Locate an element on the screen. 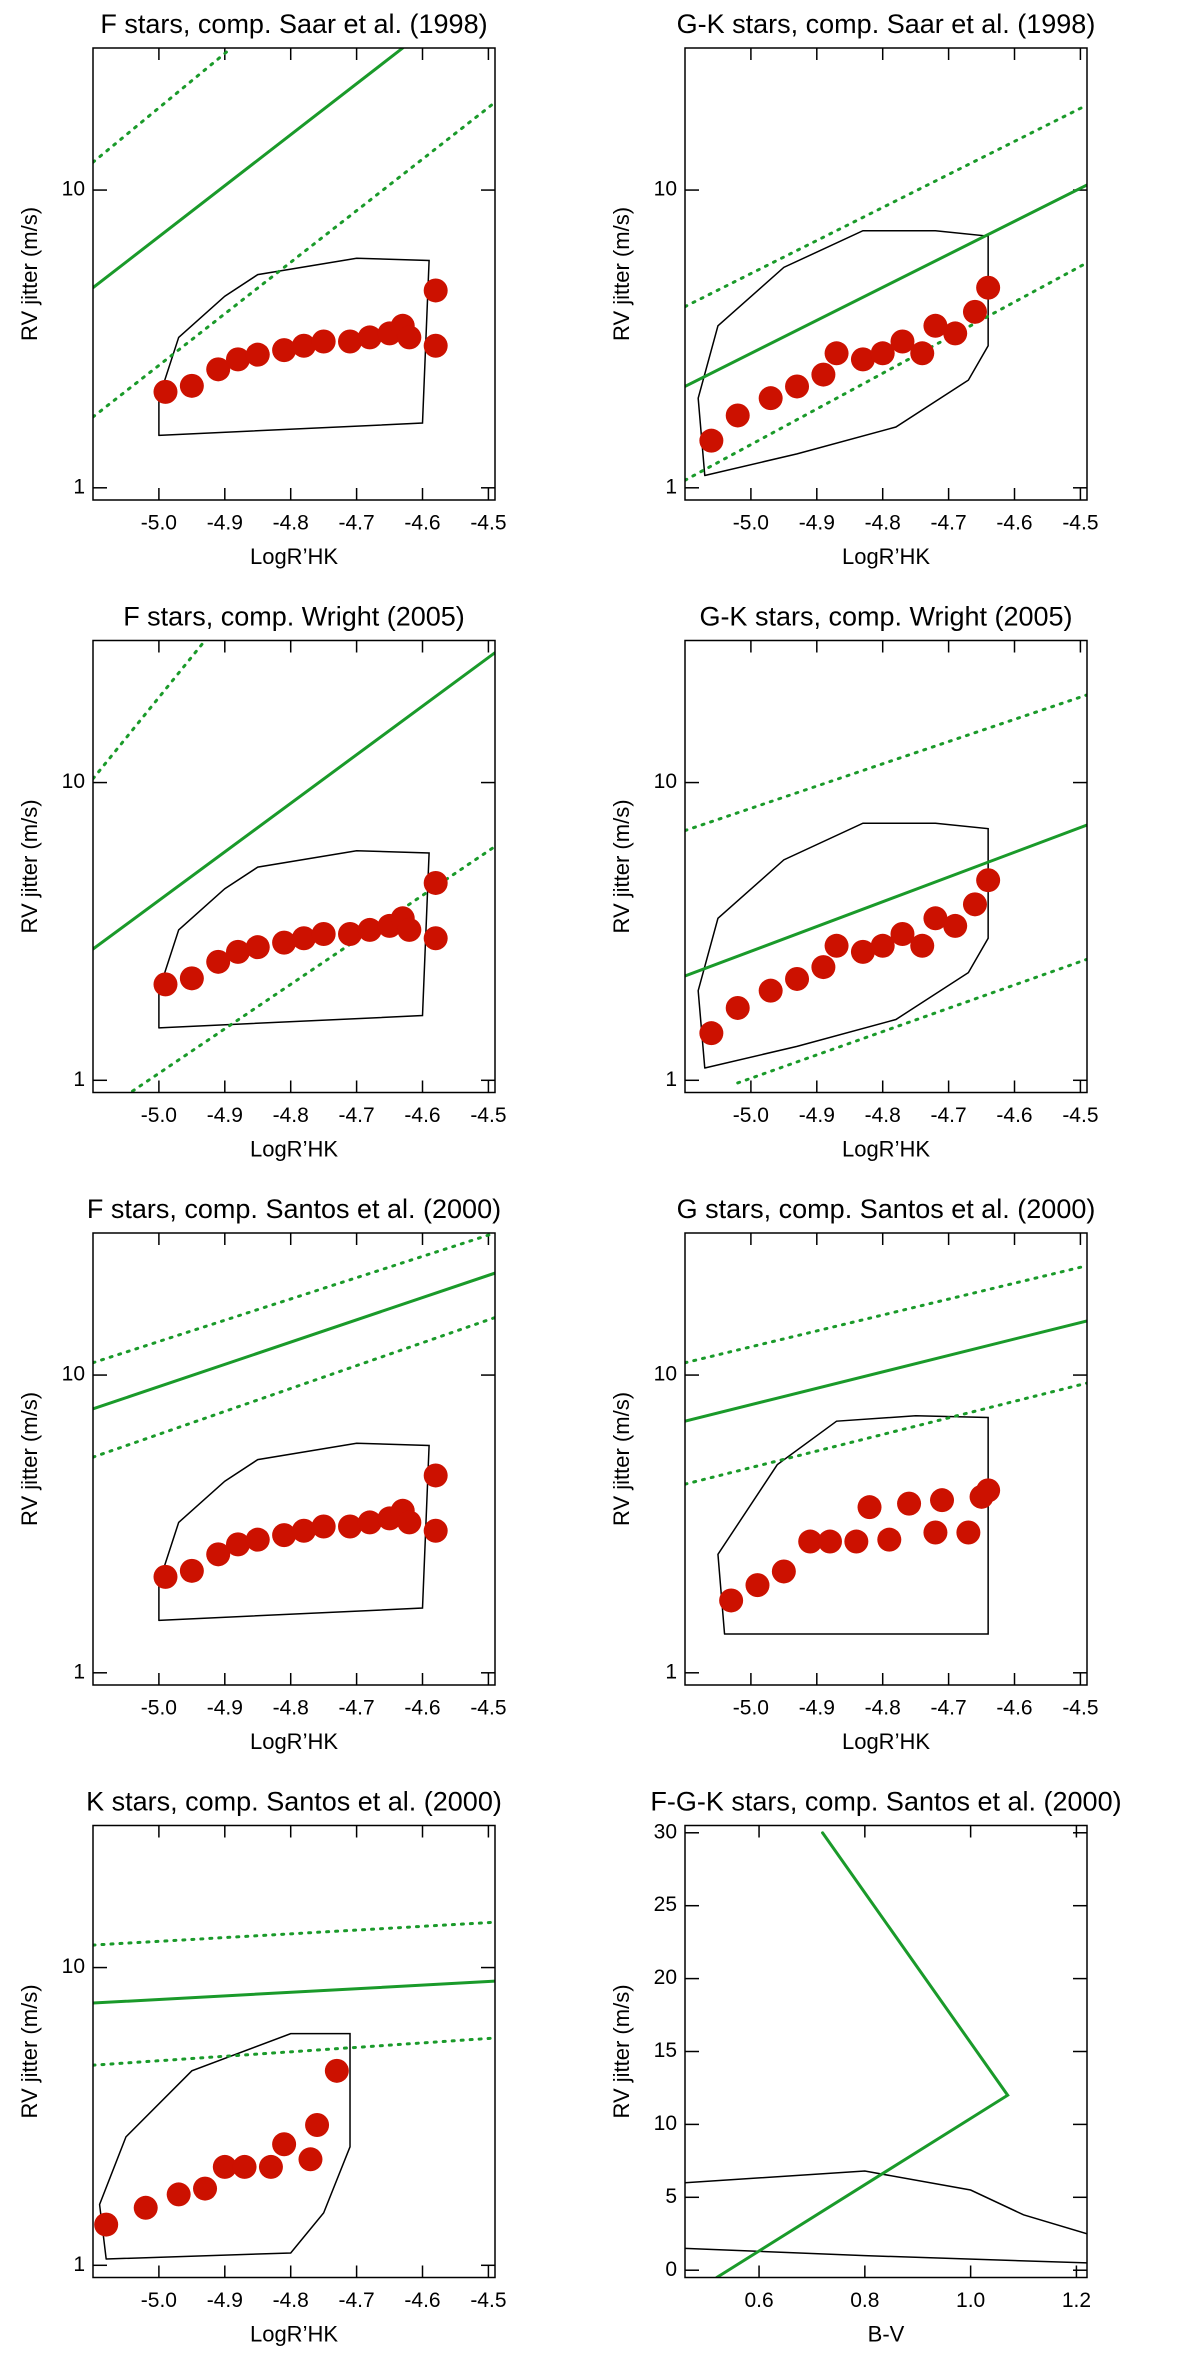  chart-title: K stars, comp. Santos et al. (2000) is located at coordinates (294, 1802).